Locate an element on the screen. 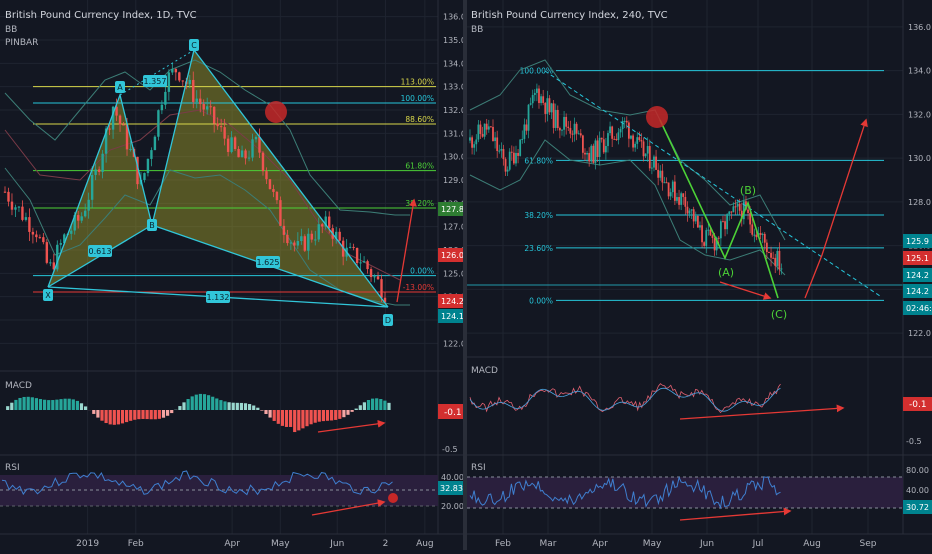 The height and width of the screenshot is (554, 932). left-fib-label: 0.00% is located at coordinates (422, 271).